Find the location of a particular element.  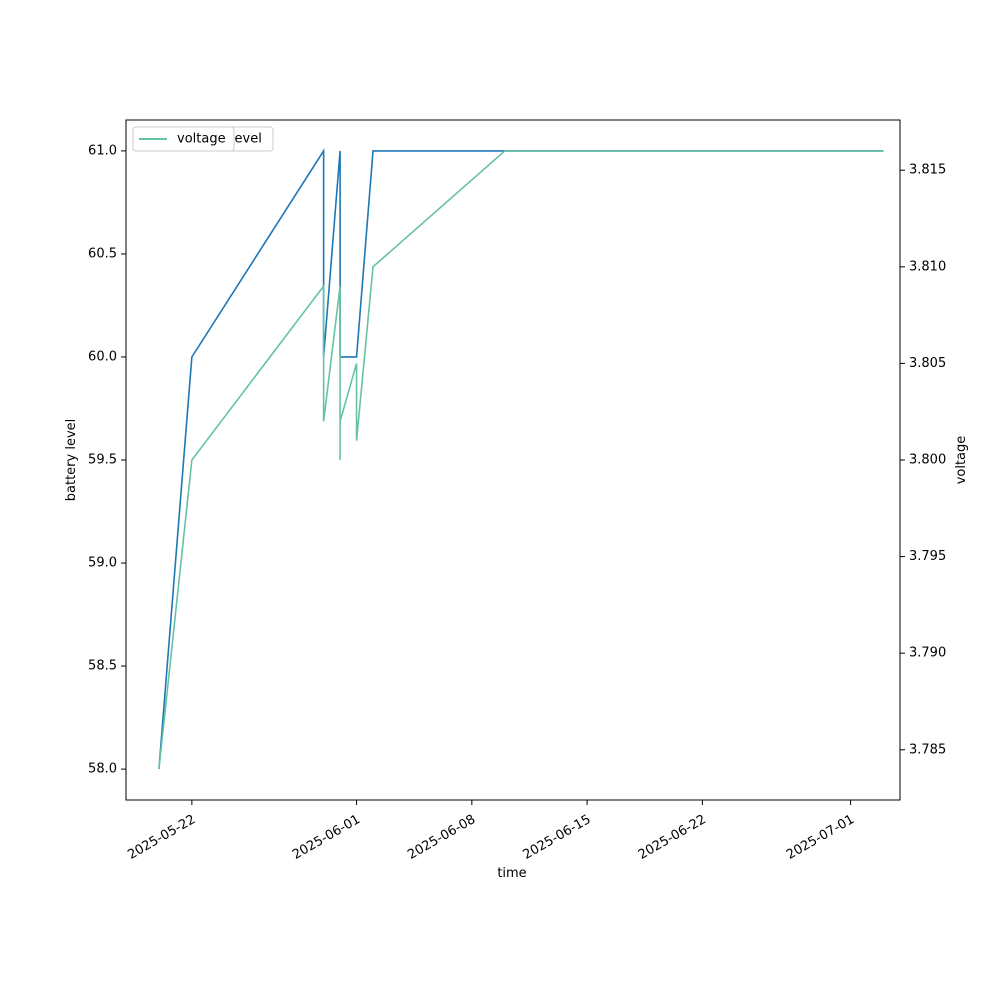

x-axis-label: time is located at coordinates (511, 873).